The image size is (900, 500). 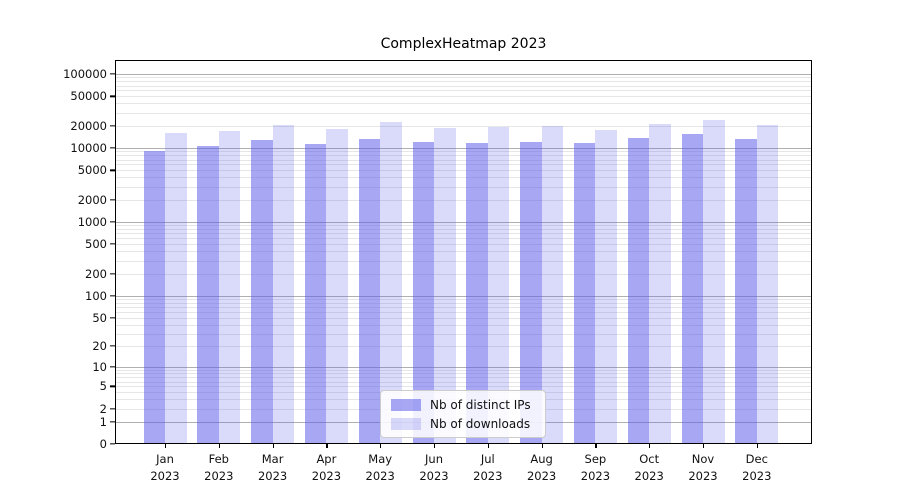 What do you see at coordinates (103, 421) in the screenshot?
I see `y-tick-label: 1` at bounding box center [103, 421].